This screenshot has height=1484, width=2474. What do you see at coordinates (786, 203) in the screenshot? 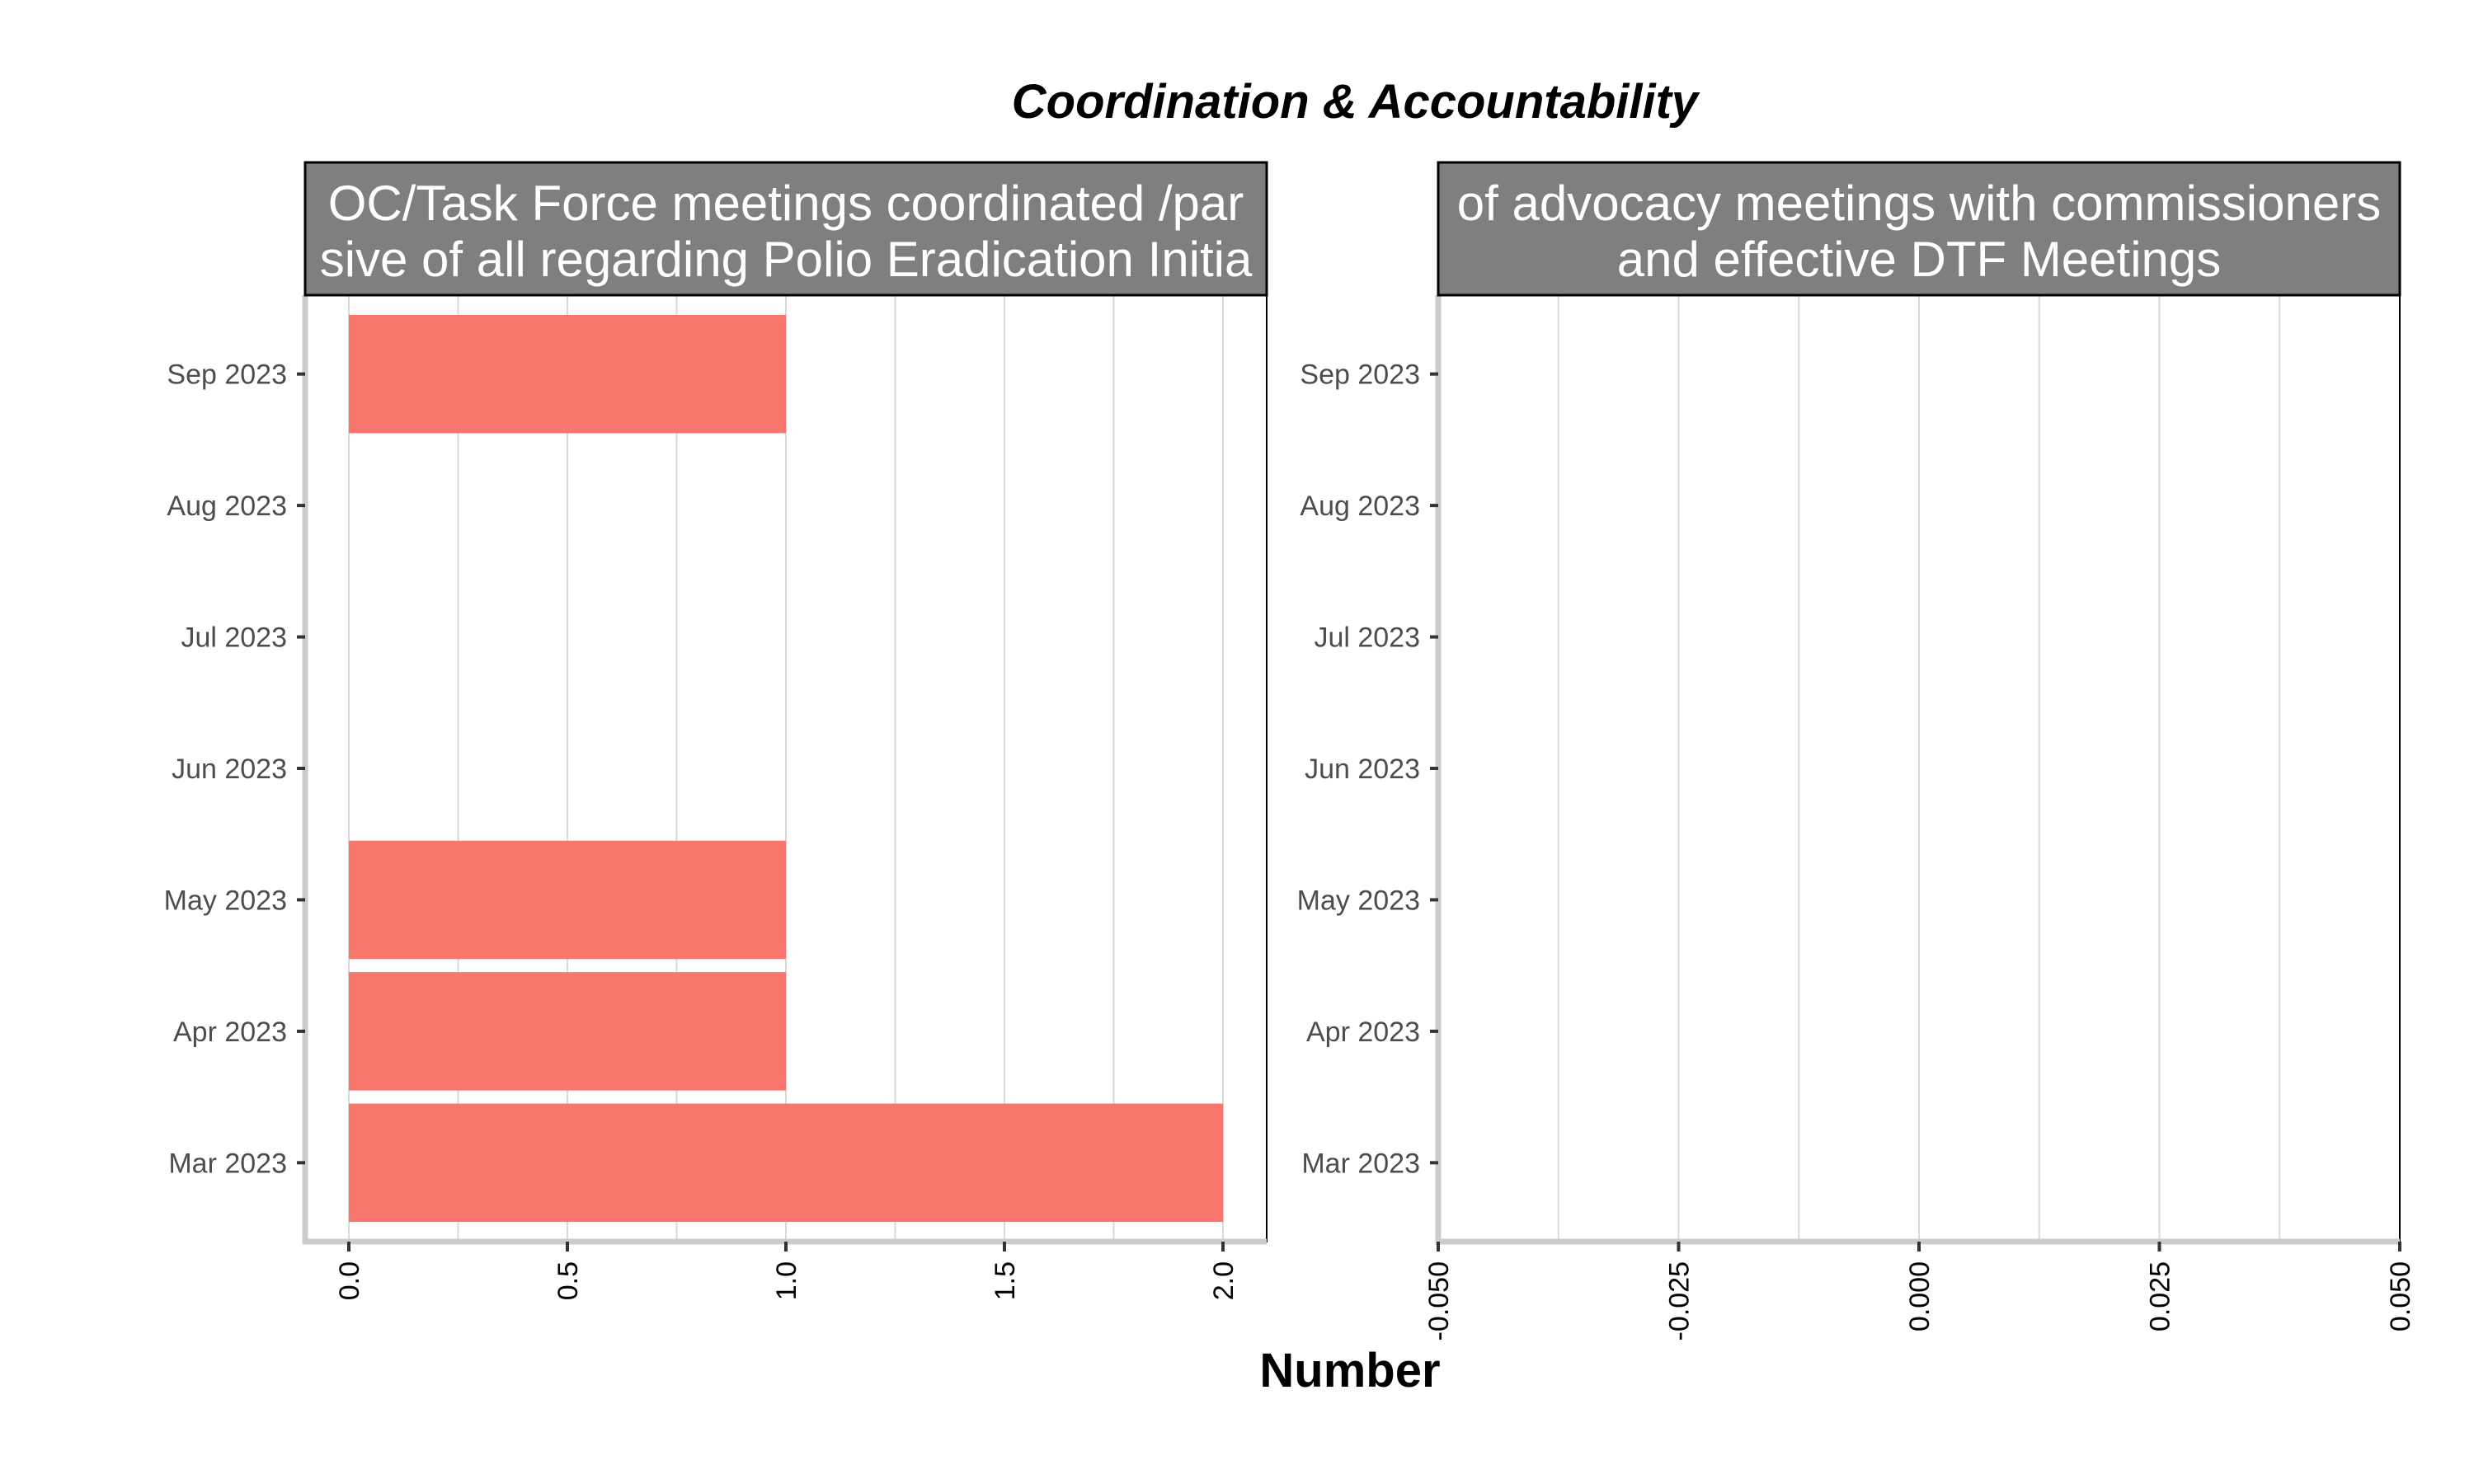
I see `facet-title-line: OC/Task Force meetings coordinated /par` at bounding box center [786, 203].